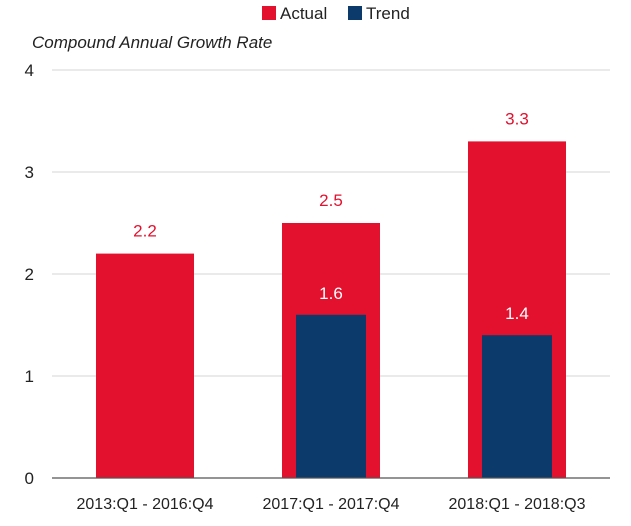 Image resolution: width=631 pixels, height=526 pixels. What do you see at coordinates (517, 313) in the screenshot?
I see `data-label-trend: 1.4` at bounding box center [517, 313].